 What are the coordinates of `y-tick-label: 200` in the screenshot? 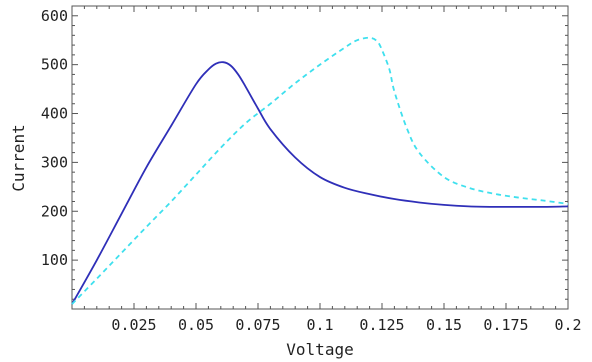 It's located at (54, 211).